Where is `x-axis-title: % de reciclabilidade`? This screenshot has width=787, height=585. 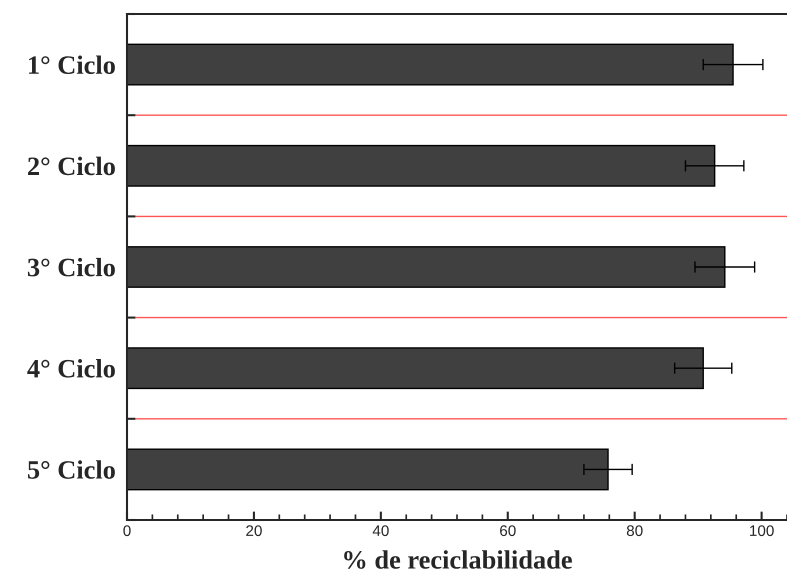 x-axis-title: % de reciclabilidade is located at coordinates (458, 559).